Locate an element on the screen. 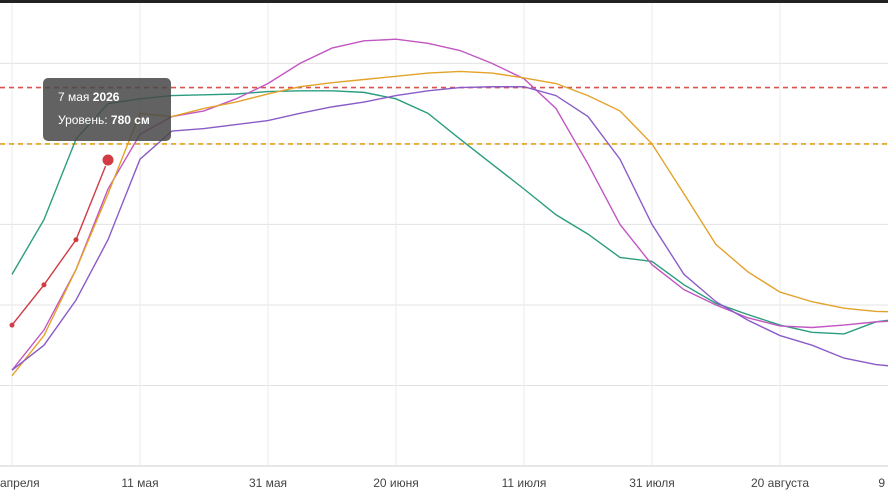 This screenshot has width=888, height=500. tooltip-year: 2026 is located at coordinates (106, 97).